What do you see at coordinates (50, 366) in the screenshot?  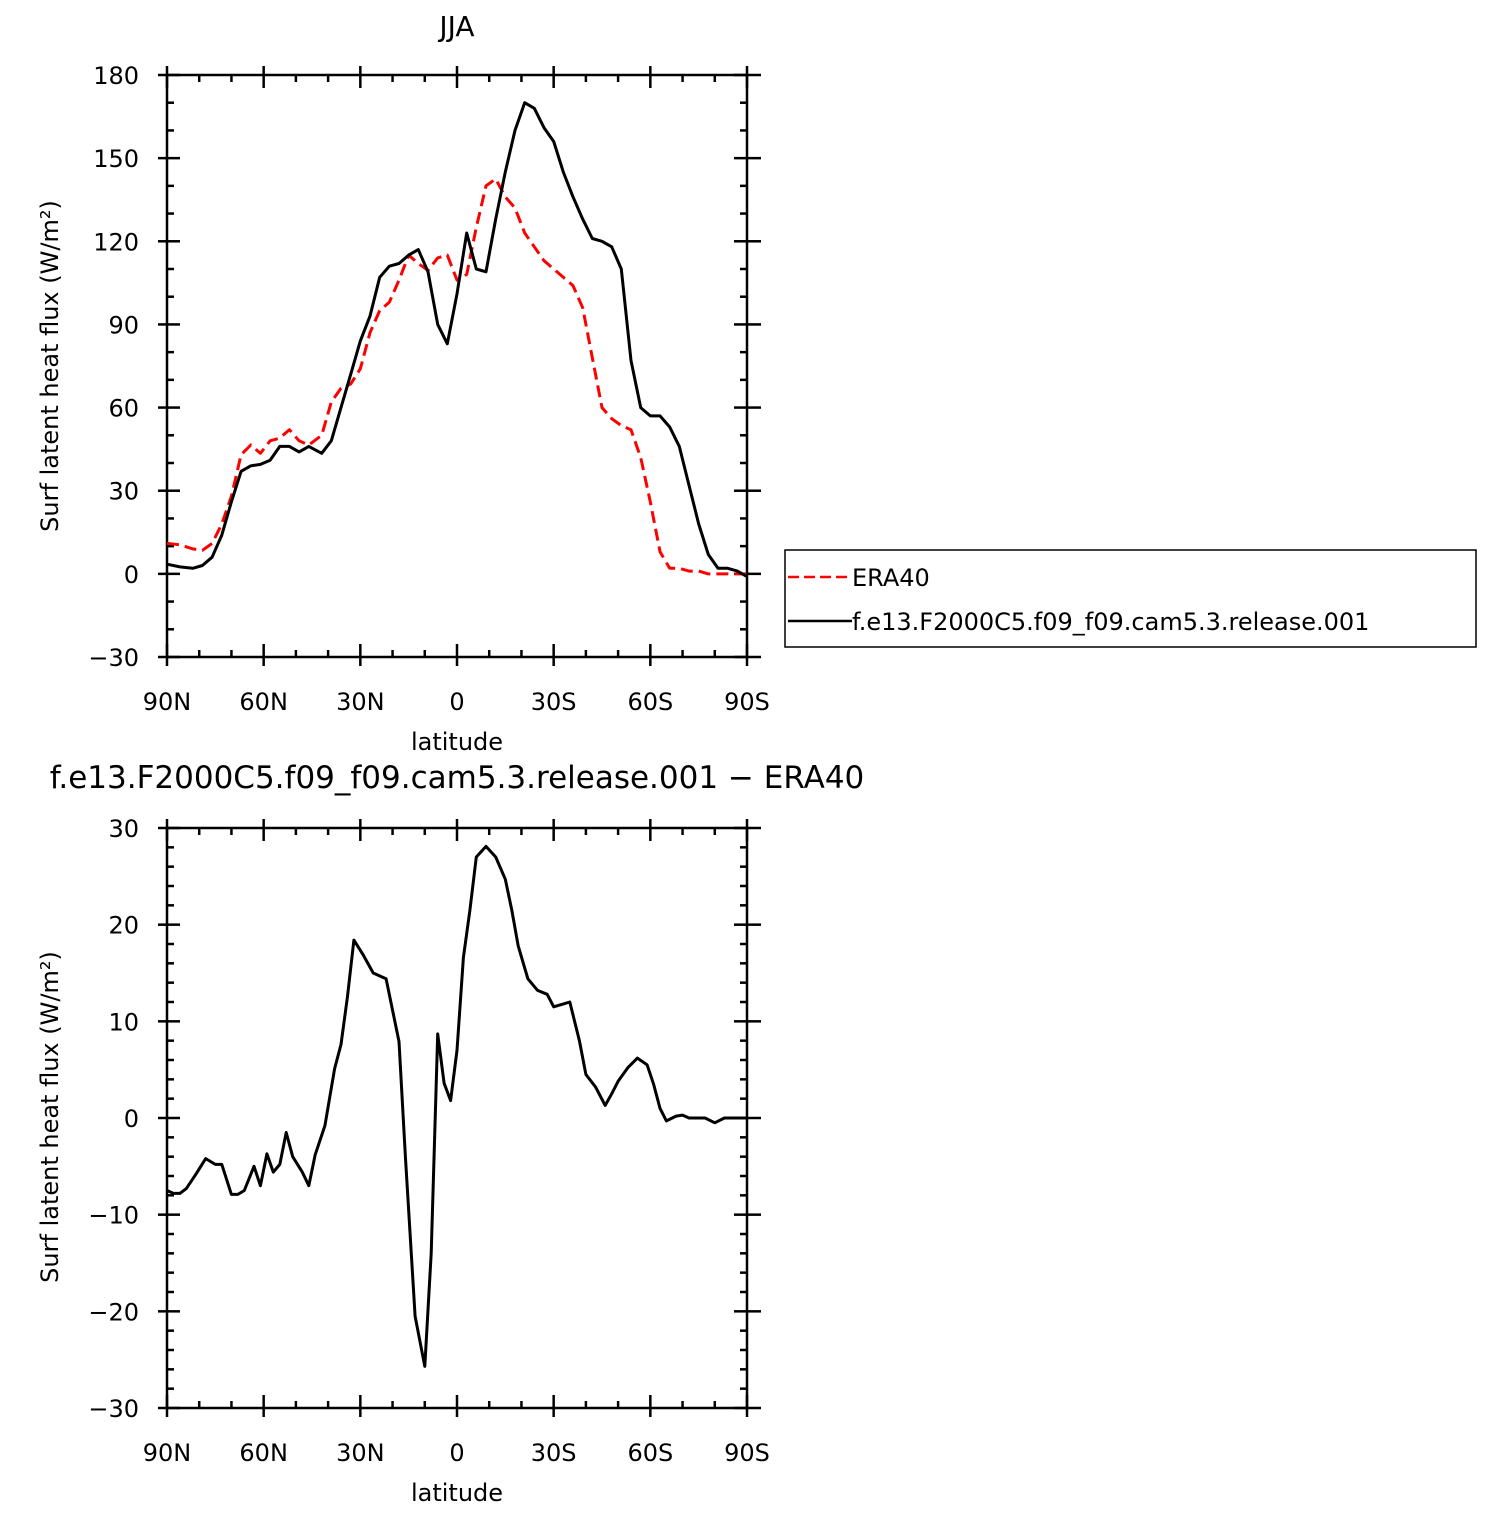 I see `top-chart-y-axis-label: Surf latent heat flux (W/m²)` at bounding box center [50, 366].